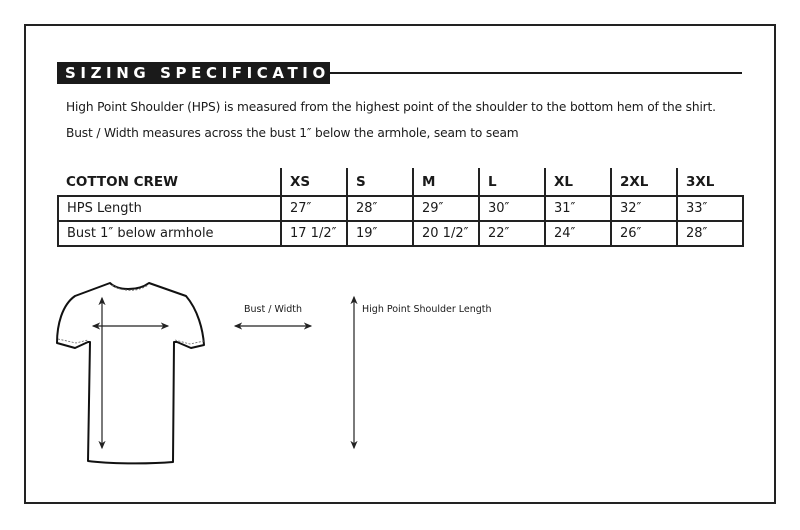 This screenshot has width=800, height=530. Describe the element at coordinates (314, 233) in the screenshot. I see `table-cell: 17 1/2″` at that location.